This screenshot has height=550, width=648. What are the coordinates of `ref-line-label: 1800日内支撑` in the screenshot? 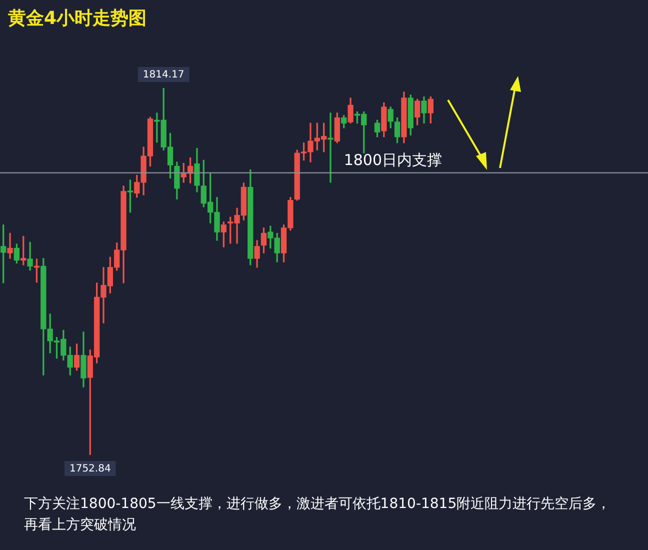 It's located at (393, 160).